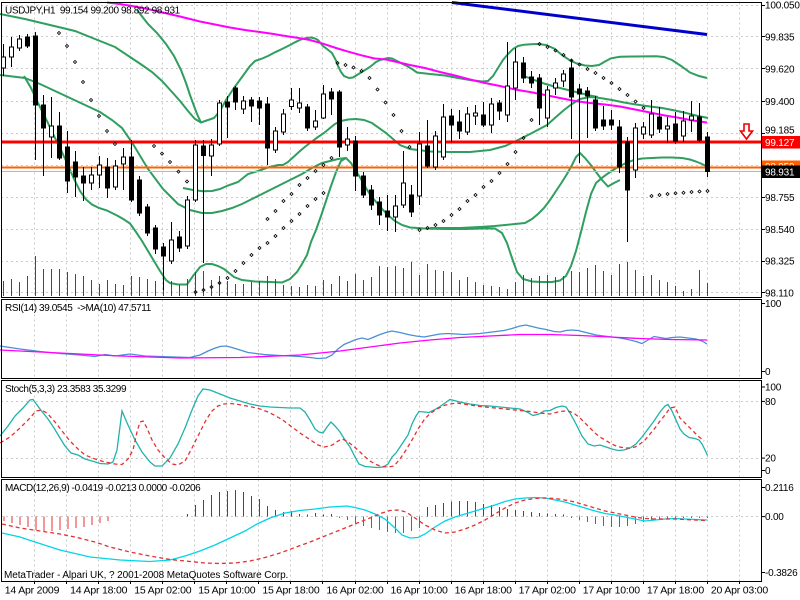  Describe the element at coordinates (780, 172) in the screenshot. I see `svg-text: 98.931` at that location.